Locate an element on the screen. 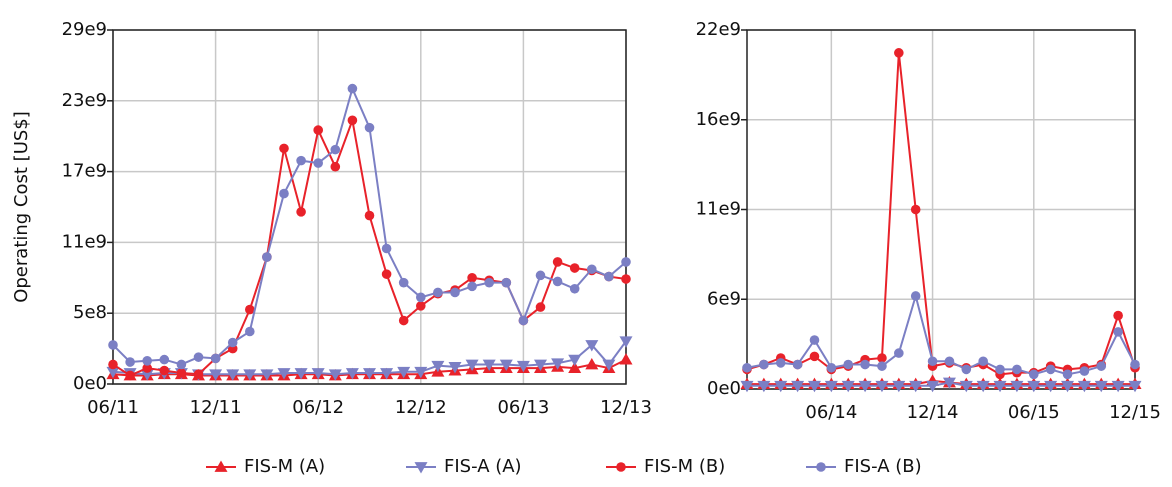  y-tick-label: 11e9 is located at coordinates (718, 209).